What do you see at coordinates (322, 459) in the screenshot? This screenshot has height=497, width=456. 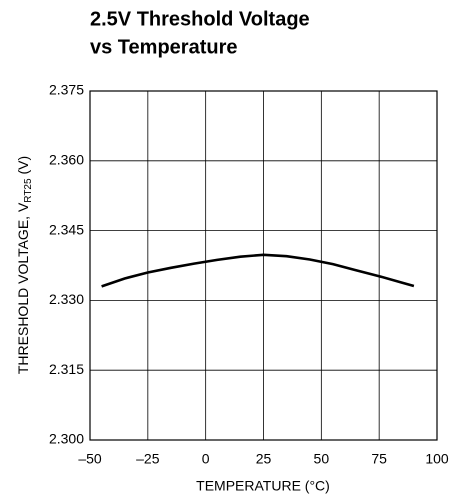 I see `x-tick-label: 50` at bounding box center [322, 459].